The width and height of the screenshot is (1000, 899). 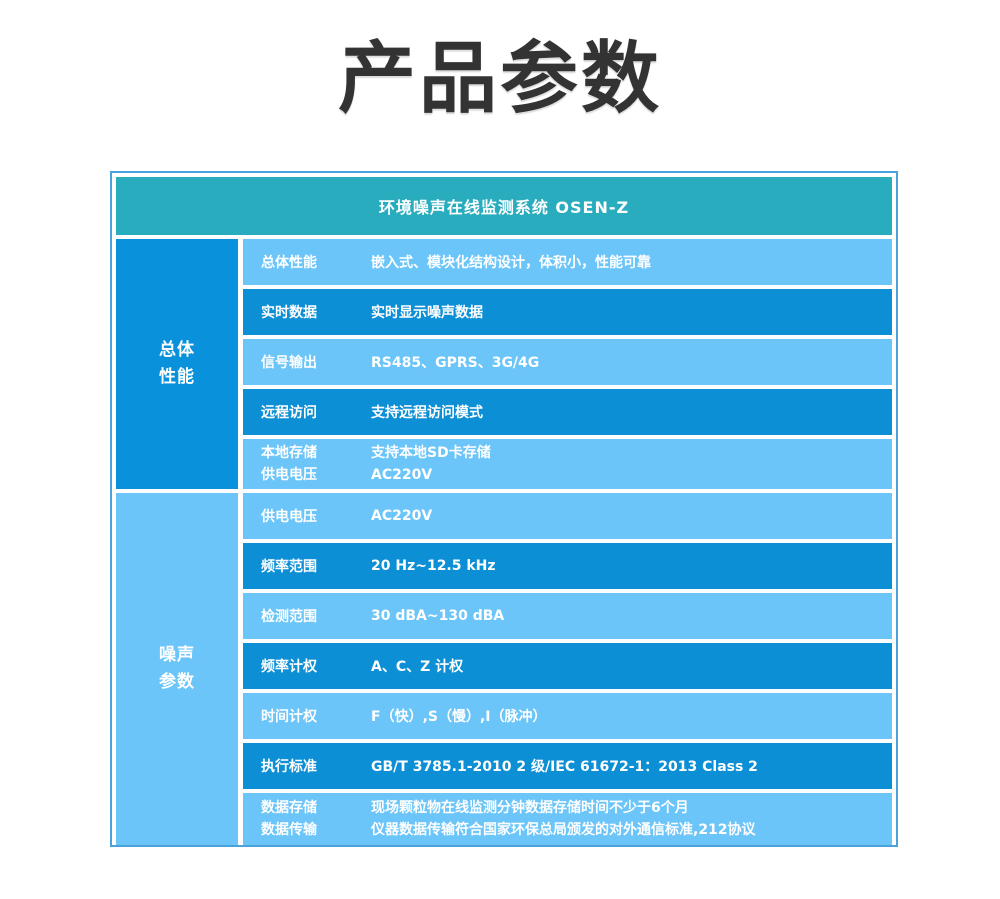 I want to click on row-value: 仪器数据传输符合国家环保总局颁发的对外通信标准,212协议, so click(x=563, y=830).